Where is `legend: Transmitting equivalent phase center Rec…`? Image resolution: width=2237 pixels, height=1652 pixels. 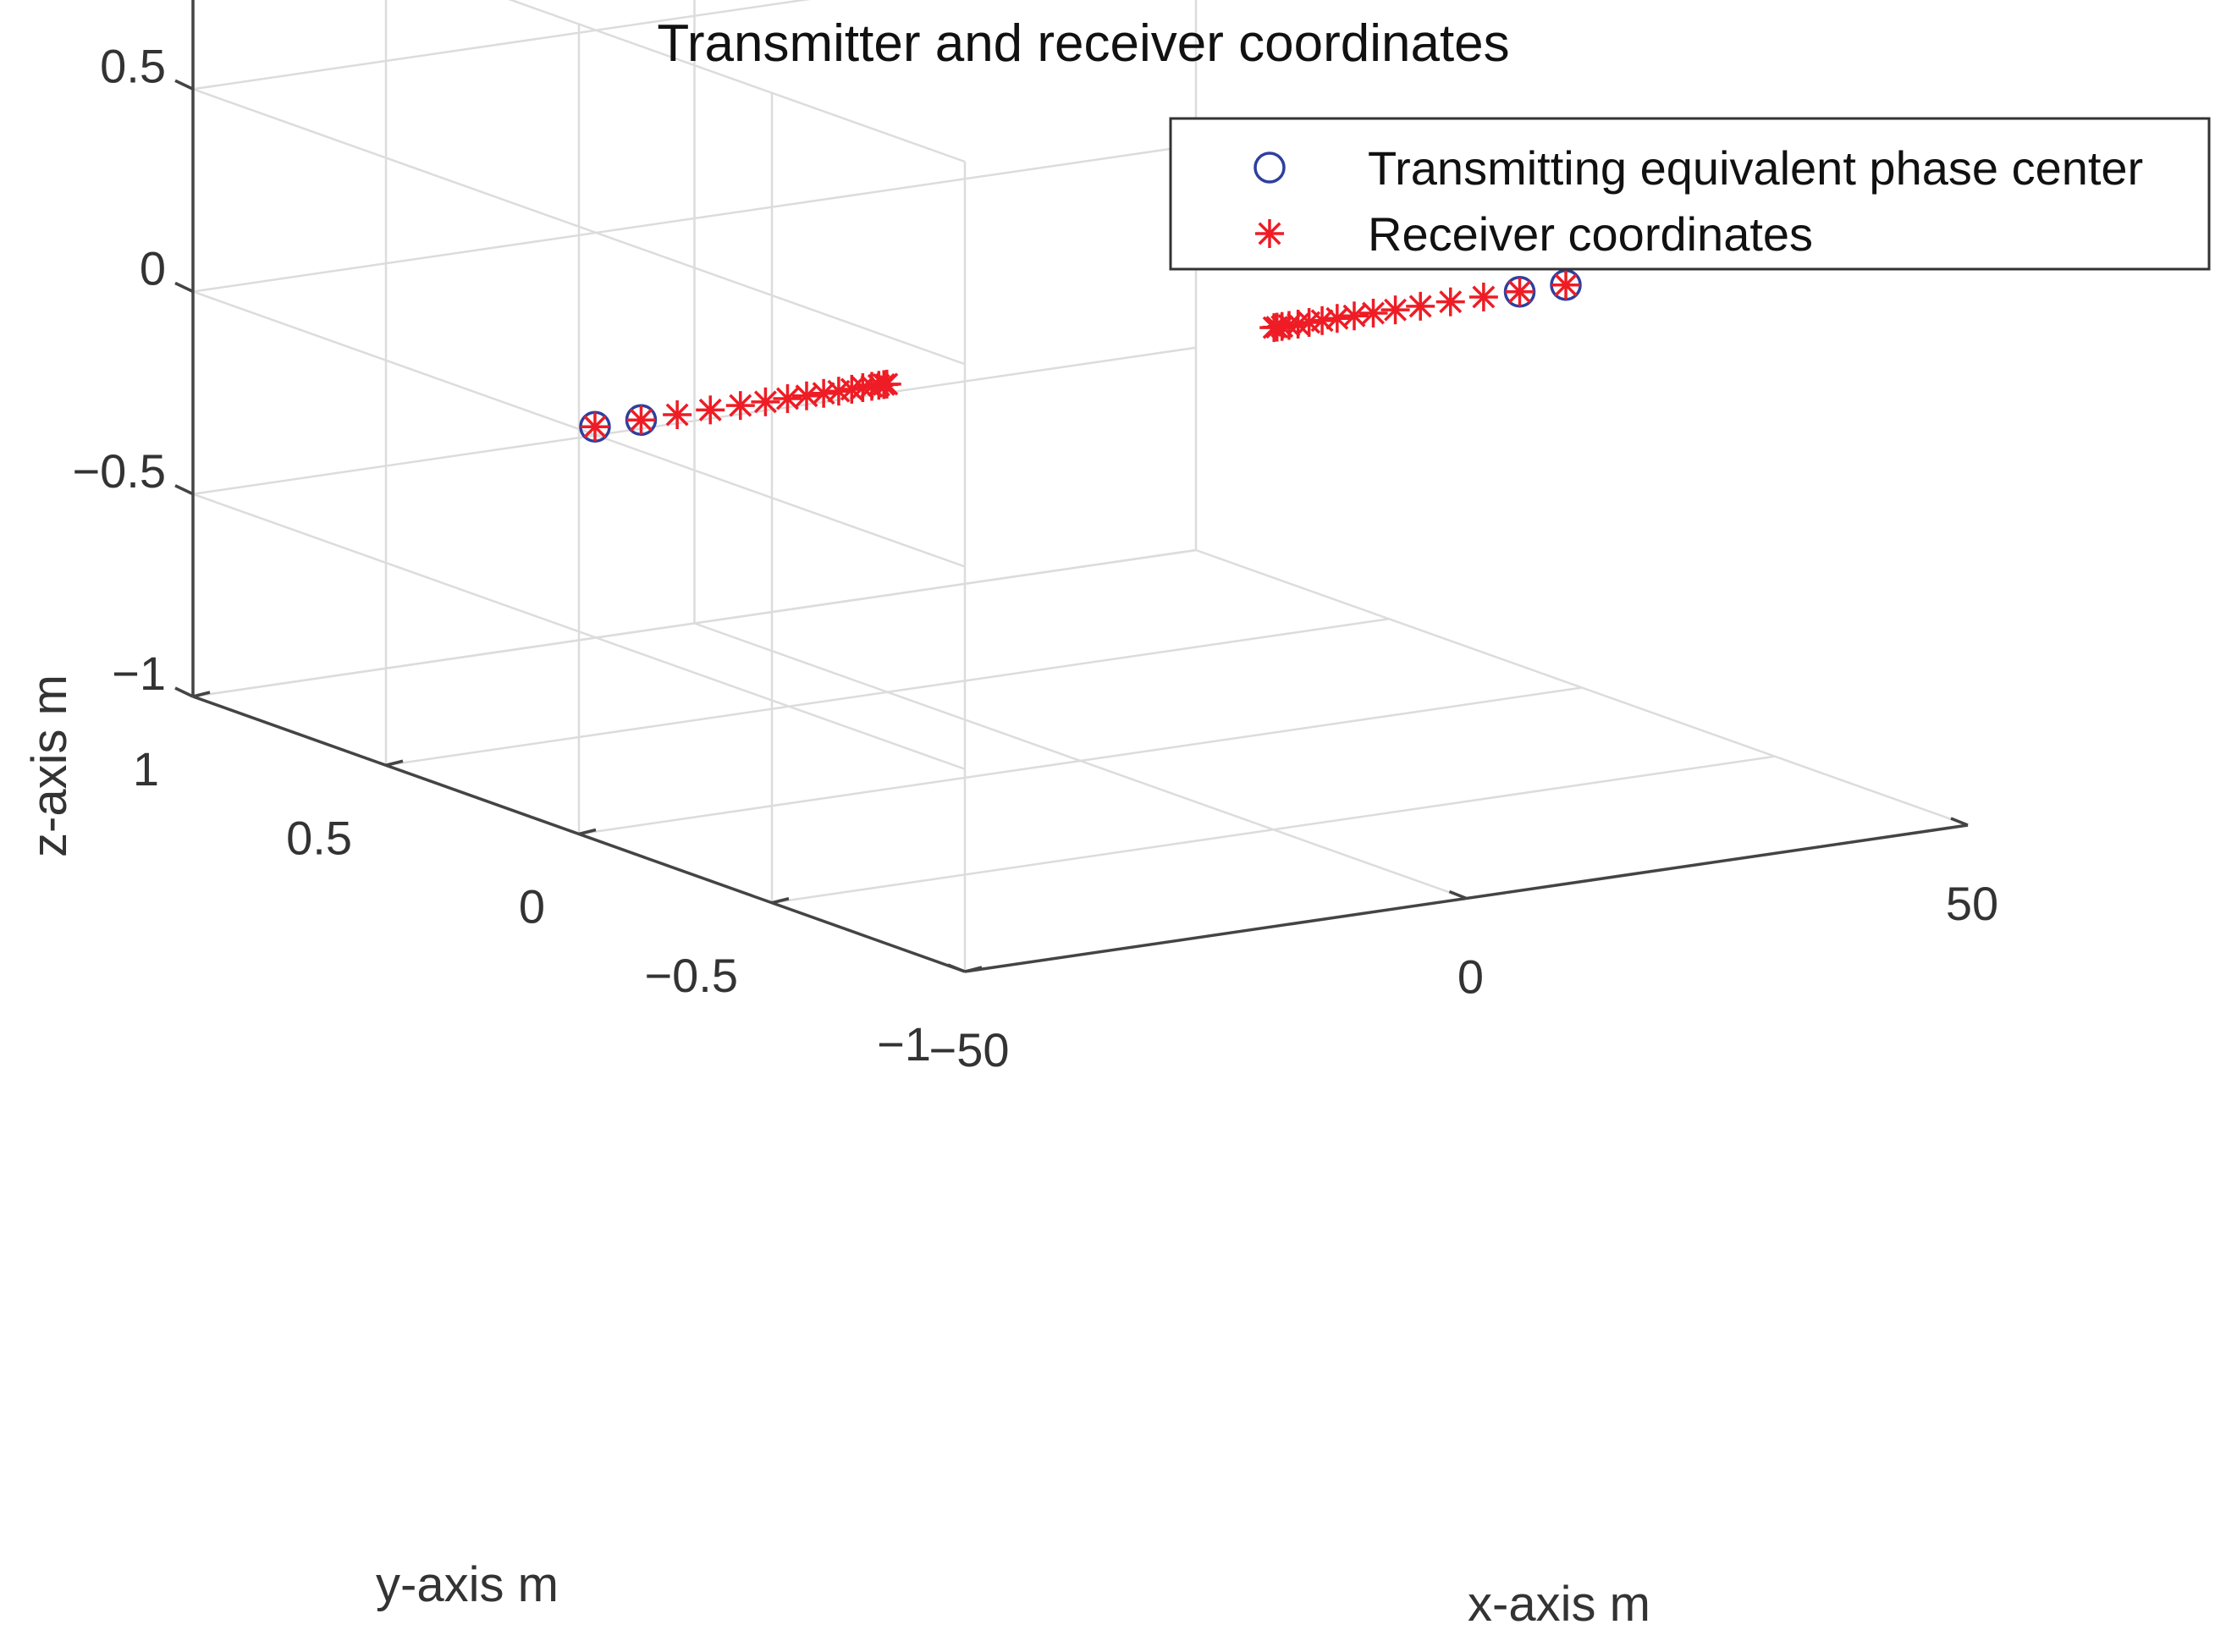 legend: Transmitting equivalent phase center Rec… is located at coordinates (1690, 194).